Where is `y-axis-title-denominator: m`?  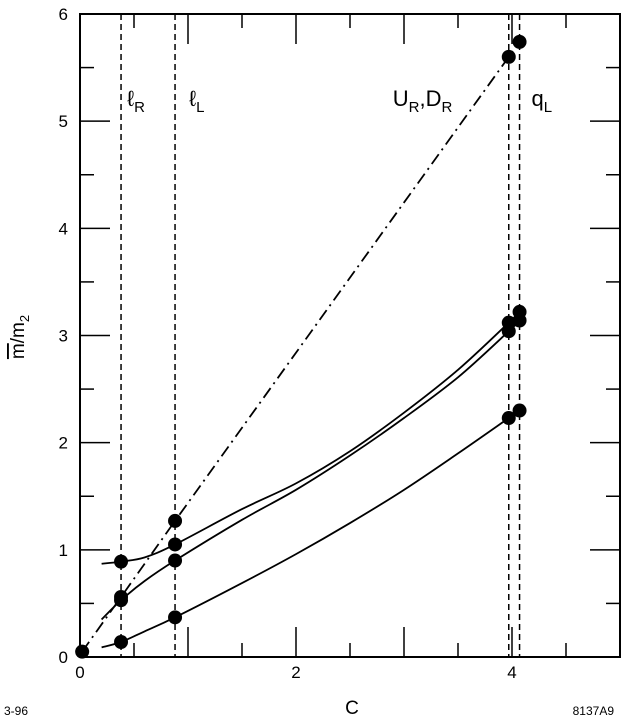 y-axis-title-denominator: m is located at coordinates (18, 330).